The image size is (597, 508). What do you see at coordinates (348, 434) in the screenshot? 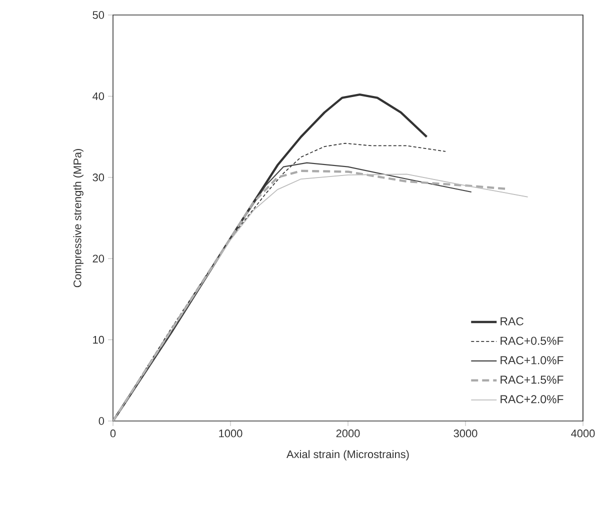
I see `x-tick-label: 2000` at bounding box center [348, 434].